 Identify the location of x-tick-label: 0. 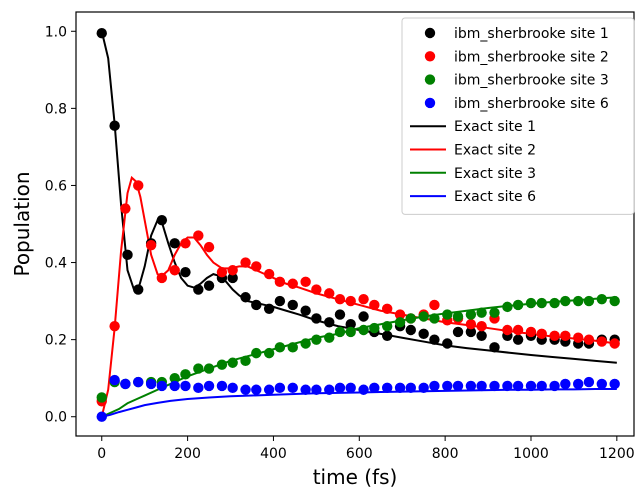
(101, 454).